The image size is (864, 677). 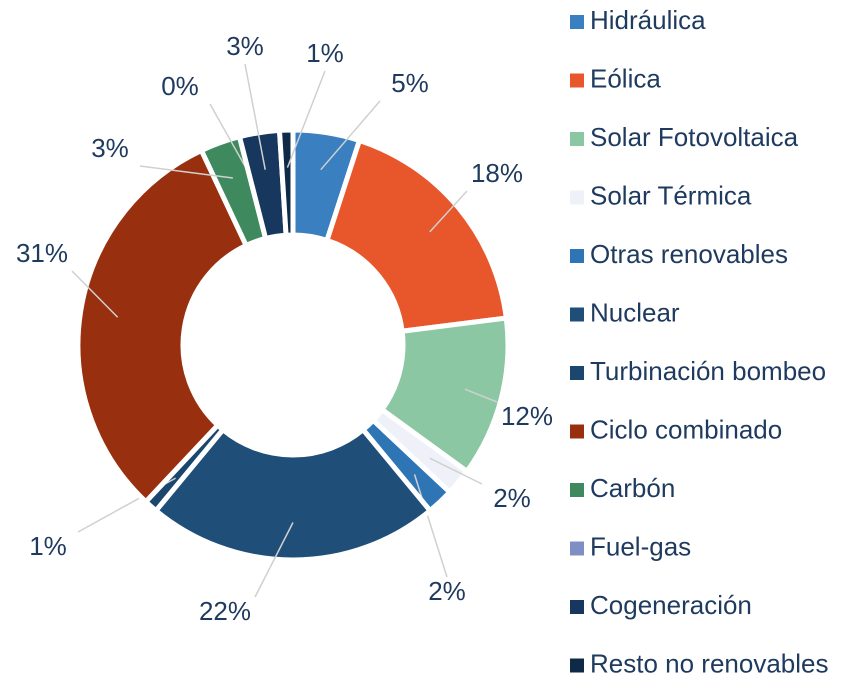 I want to click on legend-label: Cogeneración, so click(x=671, y=605).